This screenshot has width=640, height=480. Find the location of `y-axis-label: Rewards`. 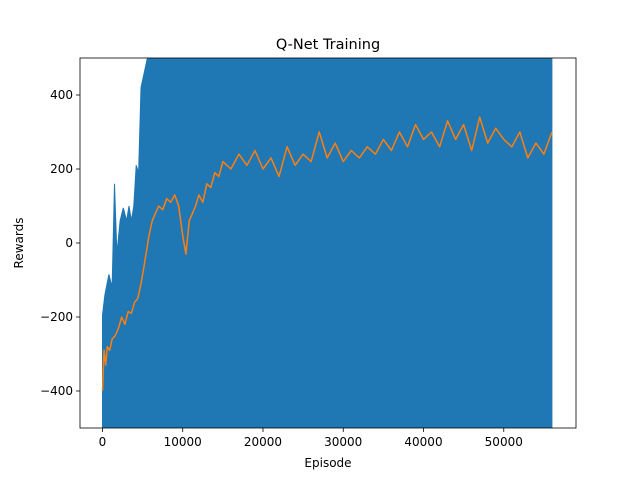

y-axis-label: Rewards is located at coordinates (19, 243).